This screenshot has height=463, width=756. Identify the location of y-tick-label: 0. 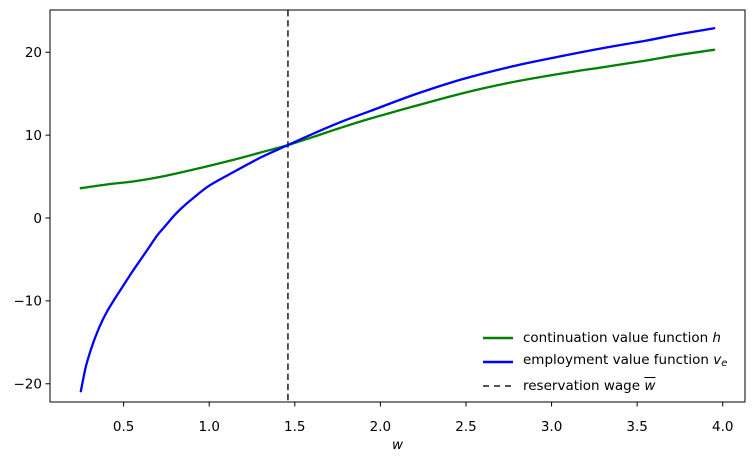
(37, 219).